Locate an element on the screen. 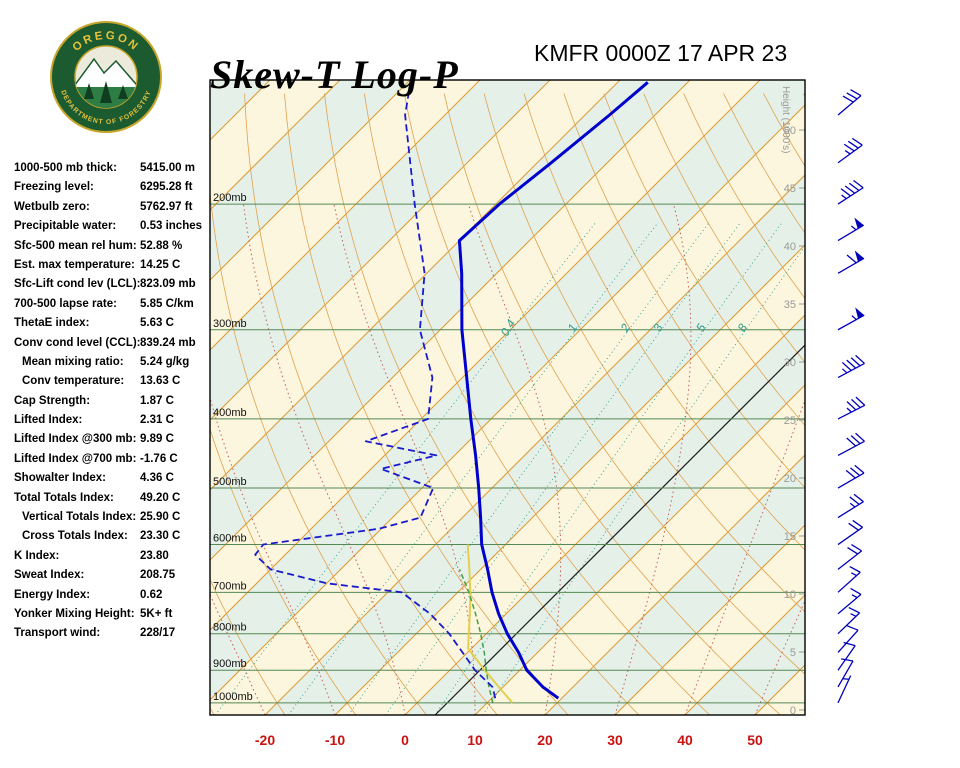 This screenshot has width=960, height=768. index-label: Energy Index: is located at coordinates (52, 594).